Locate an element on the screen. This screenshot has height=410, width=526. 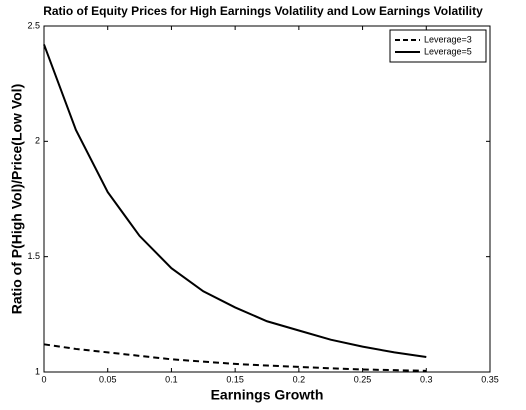
line-series is located at coordinates (235, 357).